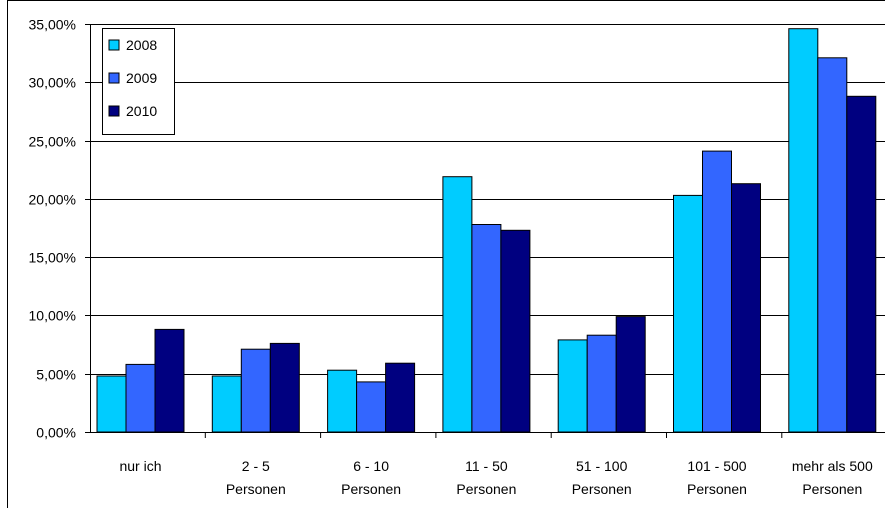 The height and width of the screenshot is (513, 885). Describe the element at coordinates (141, 111) in the screenshot. I see `legend-label: 2010` at that location.